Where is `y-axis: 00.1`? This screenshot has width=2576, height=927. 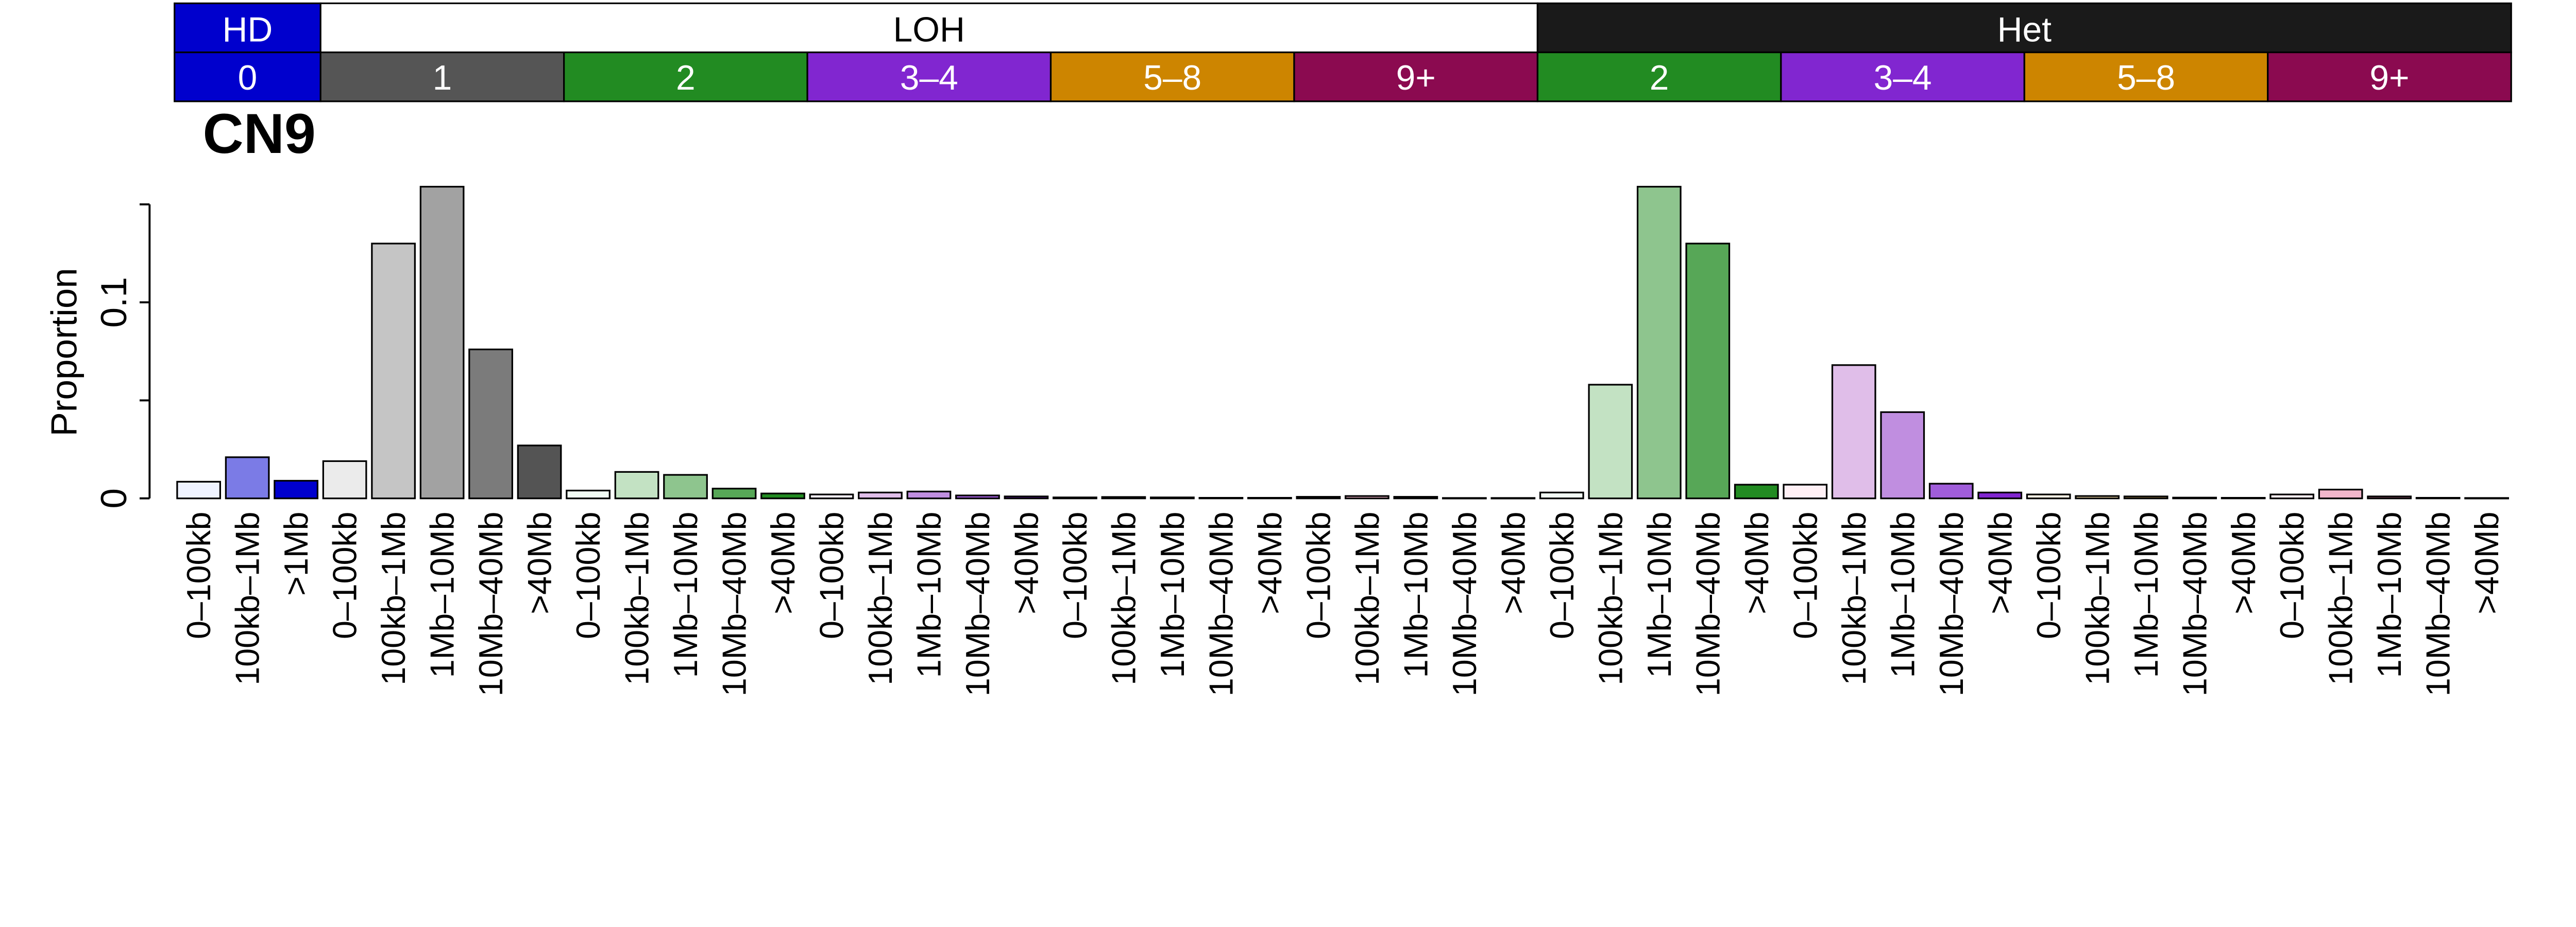 y-axis: 00.1 is located at coordinates (122, 355).